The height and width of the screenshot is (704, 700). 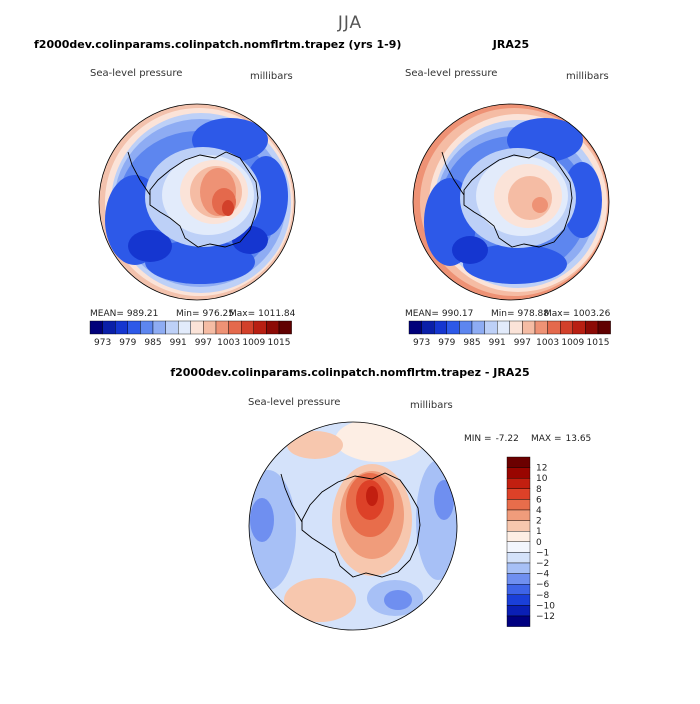 I want to click on panel-model-stats: MEAN= 989.21 Min= 976.25 Max= 1011.84, so click(x=193, y=314).